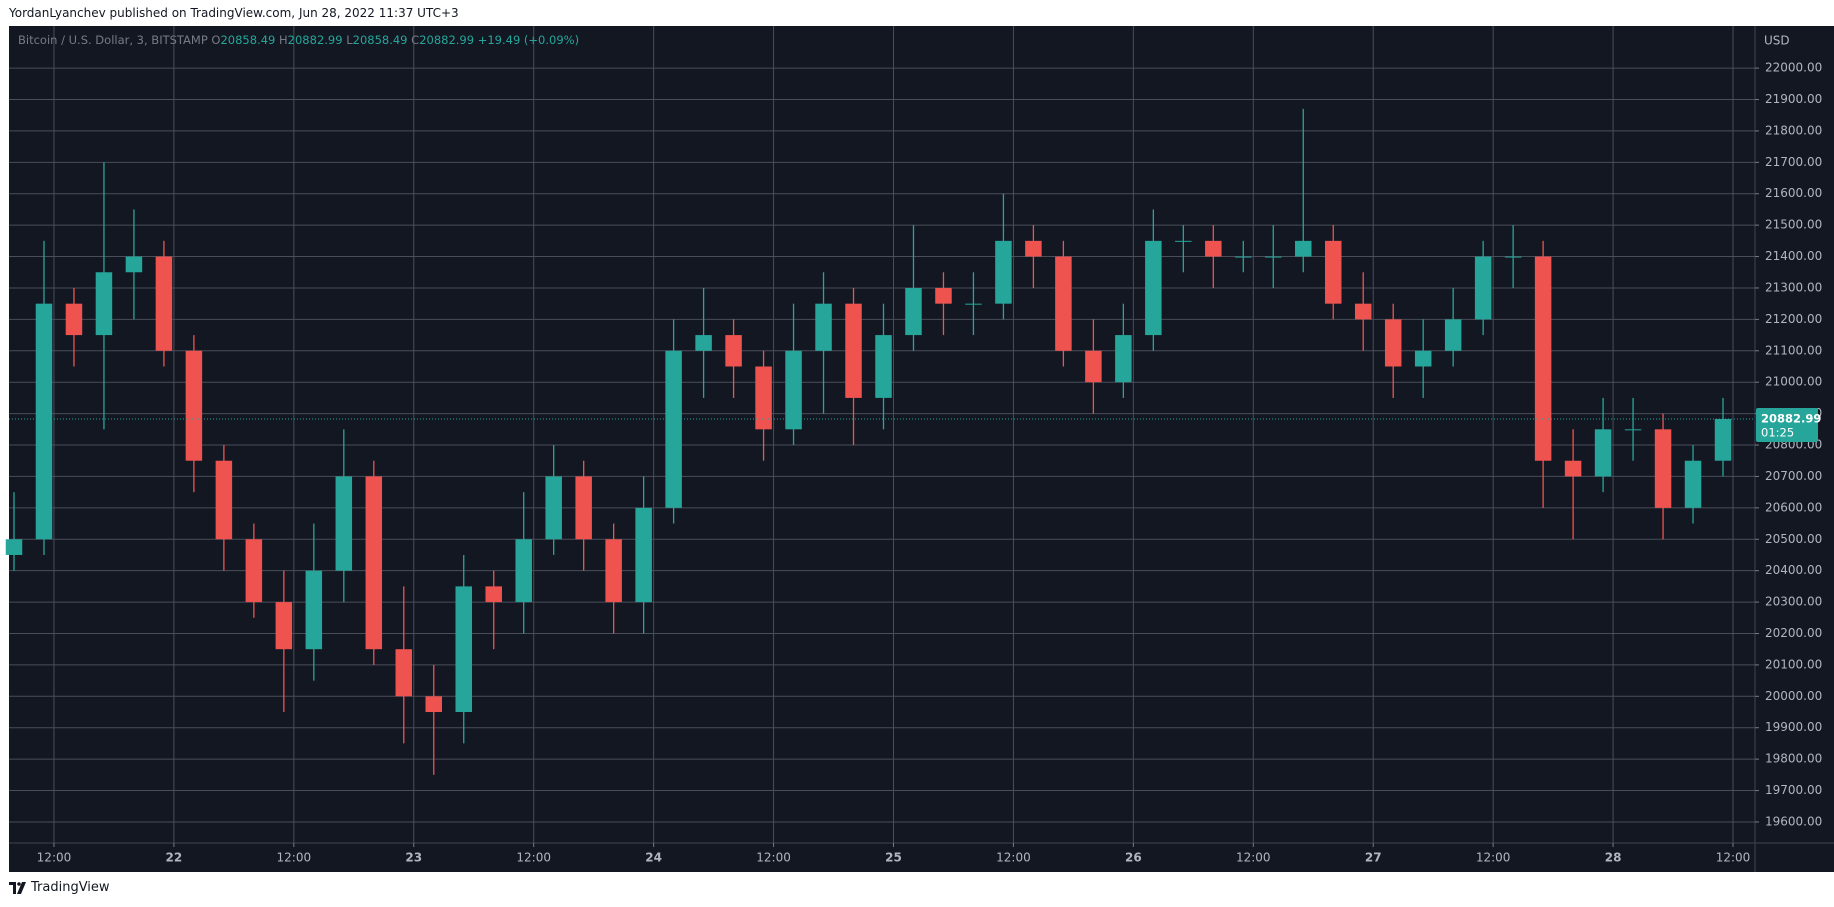  Describe the element at coordinates (216, 40) in the screenshot. I see `ohlc-label: O` at that location.